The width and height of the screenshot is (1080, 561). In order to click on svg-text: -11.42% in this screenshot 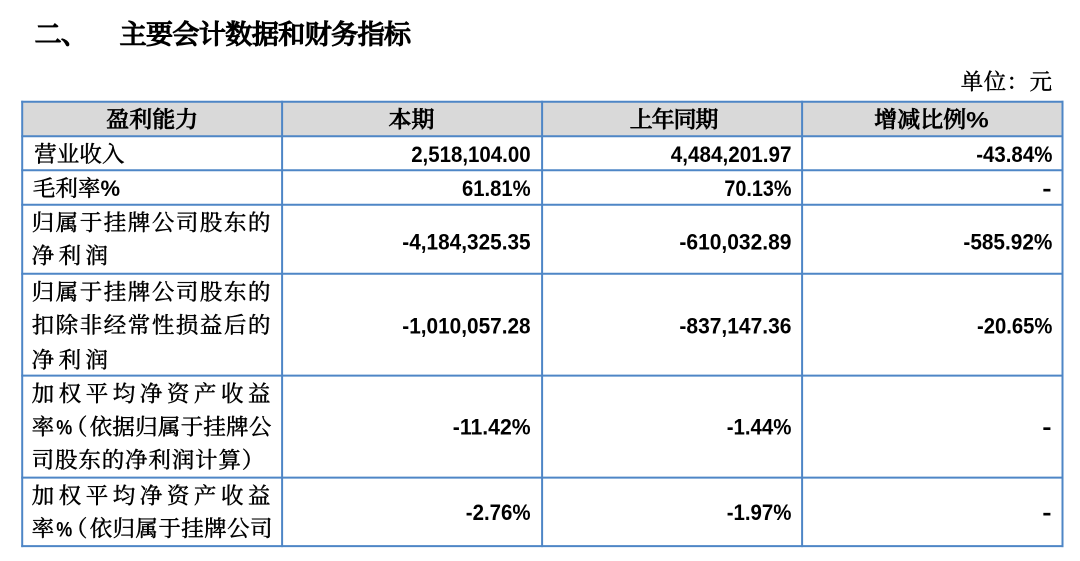, I will do `click(492, 426)`.